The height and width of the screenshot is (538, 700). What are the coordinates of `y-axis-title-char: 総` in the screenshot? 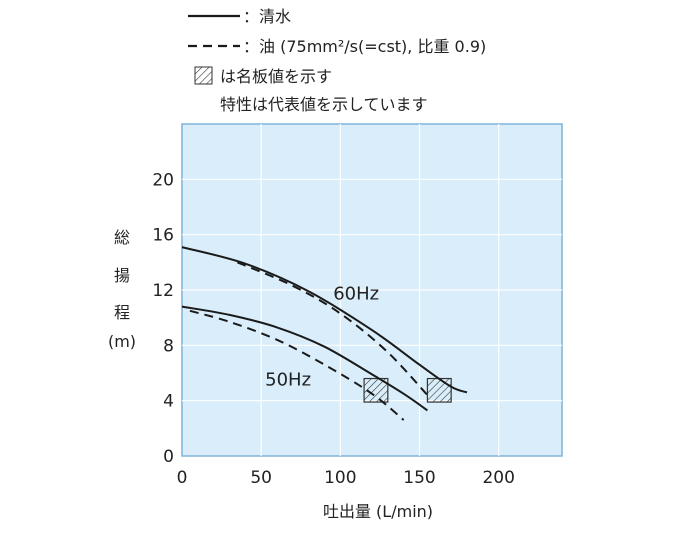 It's located at (122, 237).